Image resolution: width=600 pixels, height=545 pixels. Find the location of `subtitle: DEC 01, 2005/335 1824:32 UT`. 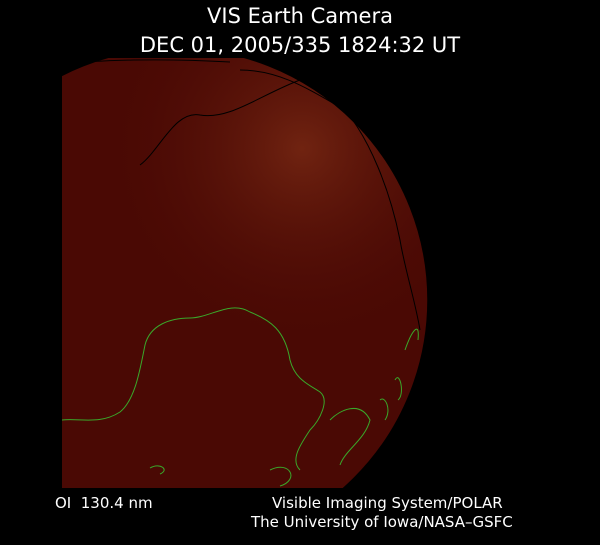

subtitle: DEC 01, 2005/335 1824:32 UT is located at coordinates (300, 45).